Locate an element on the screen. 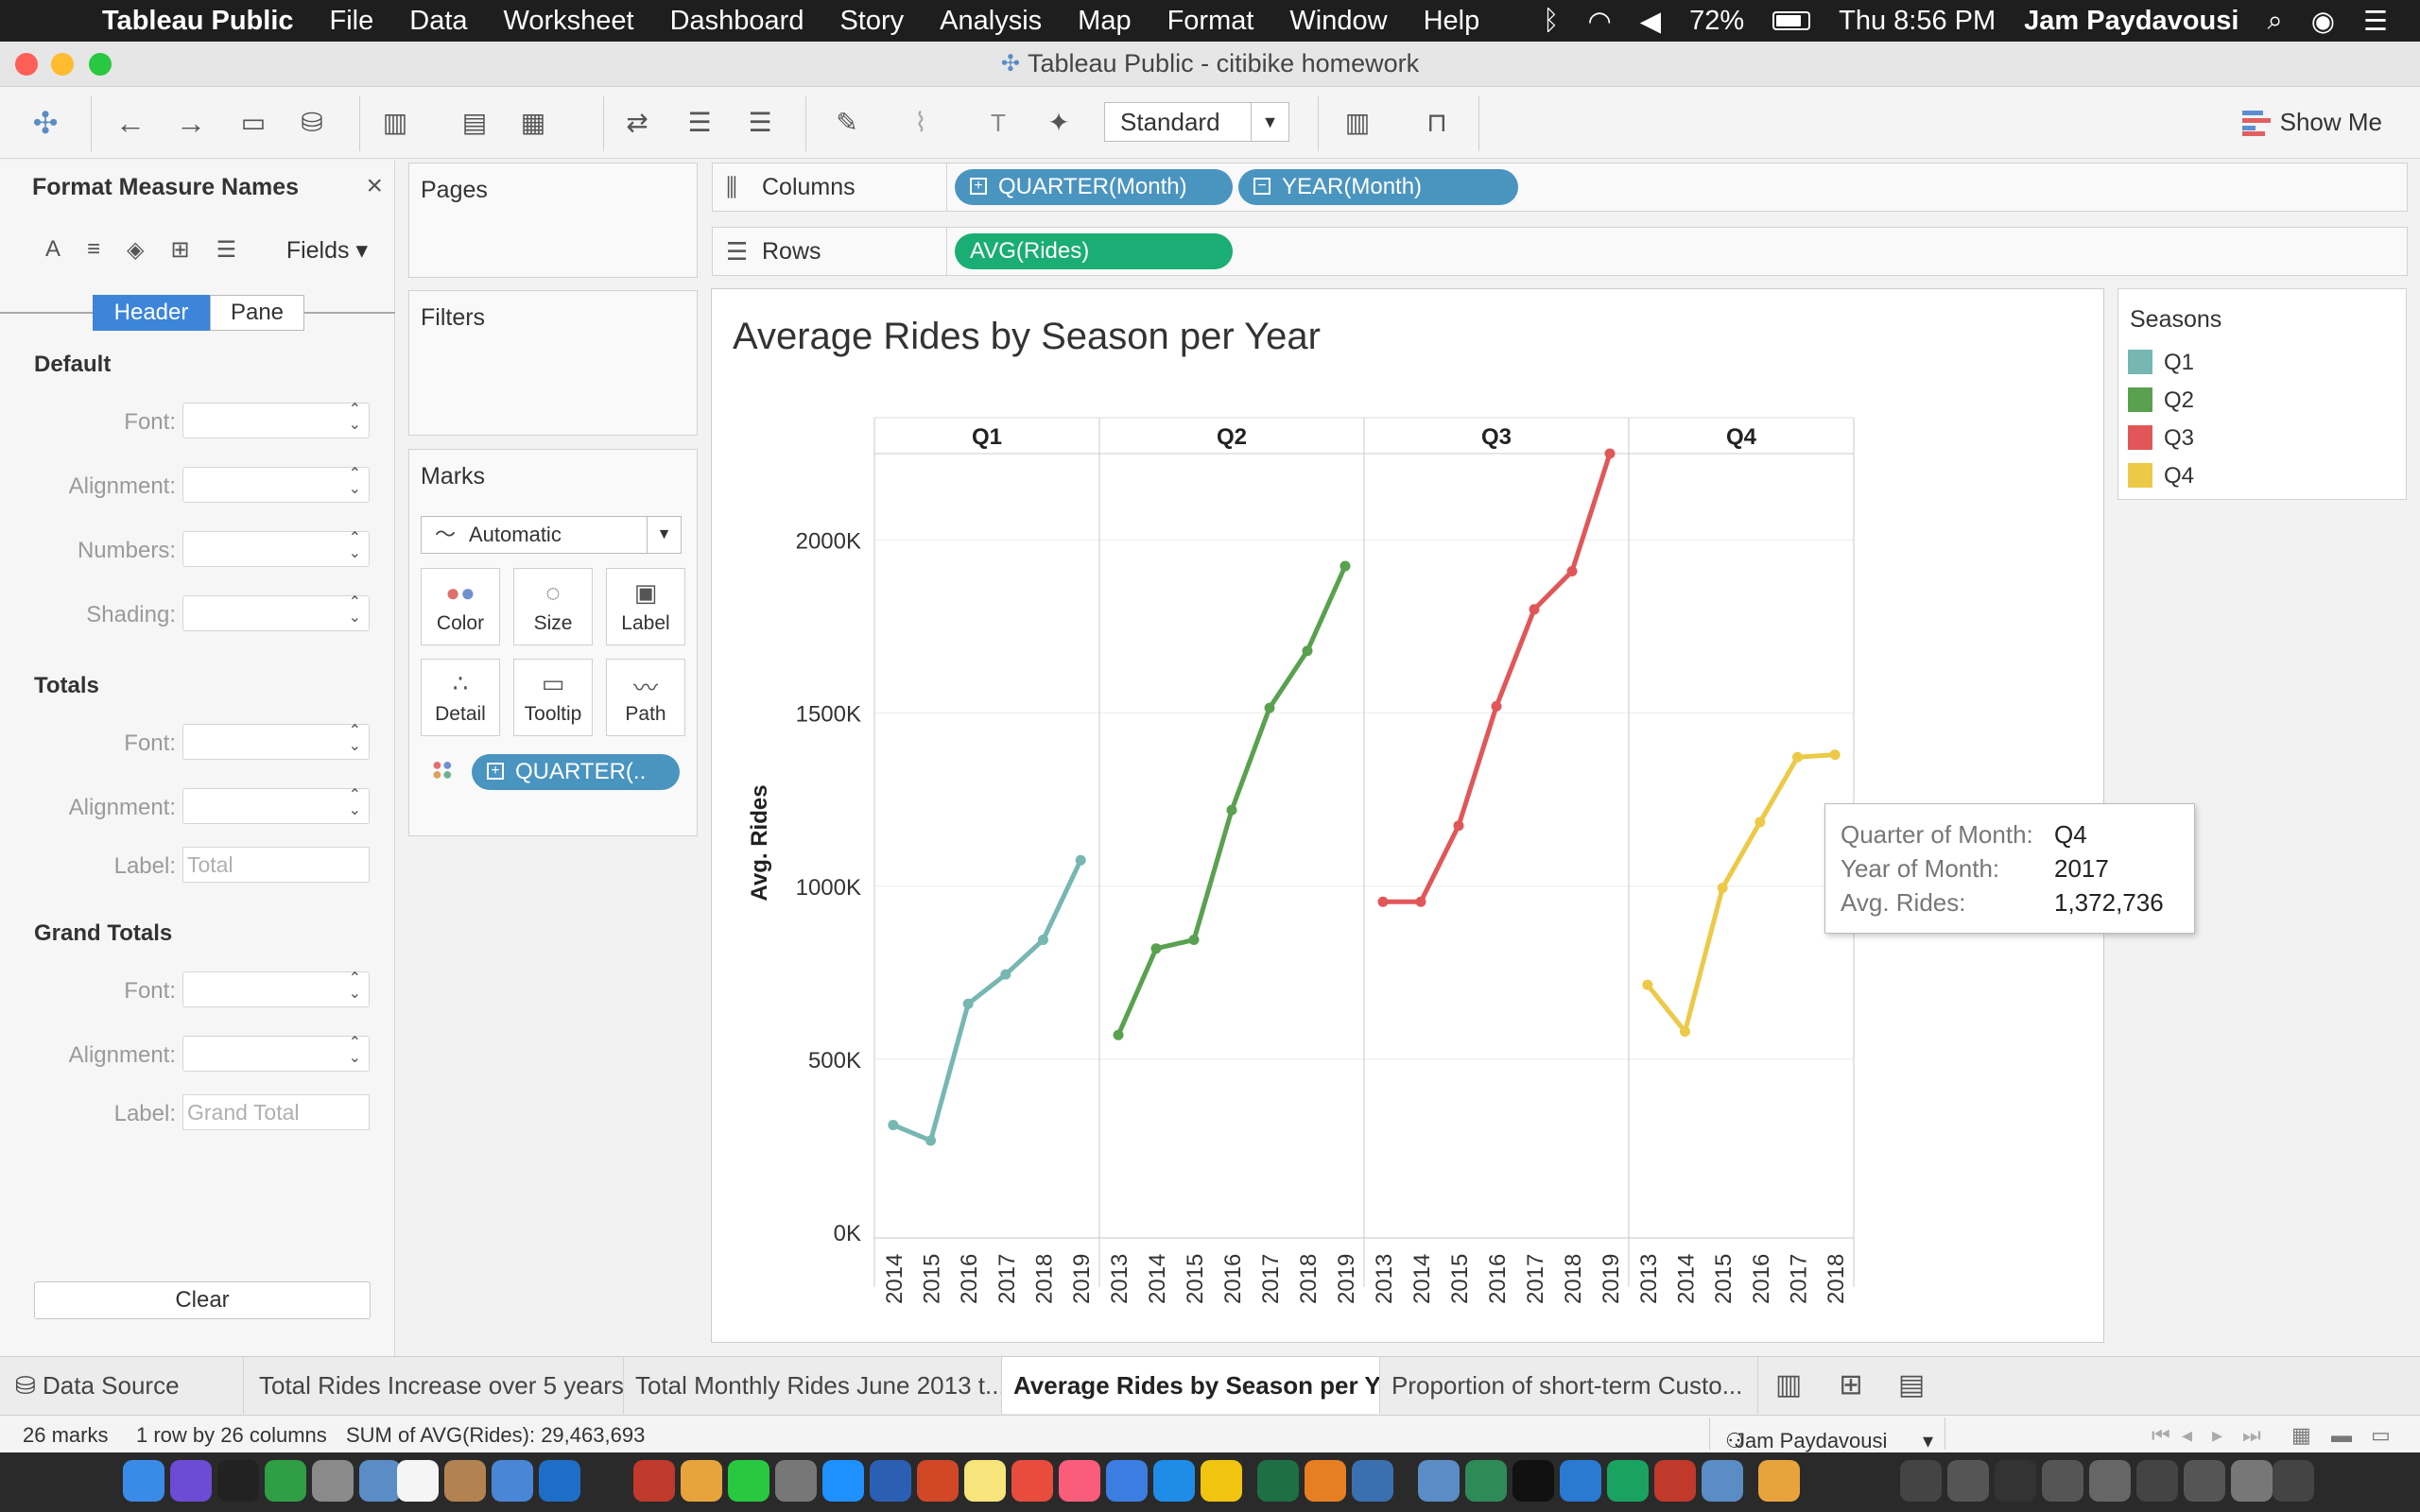  messages-icon is located at coordinates (1127, 1481).